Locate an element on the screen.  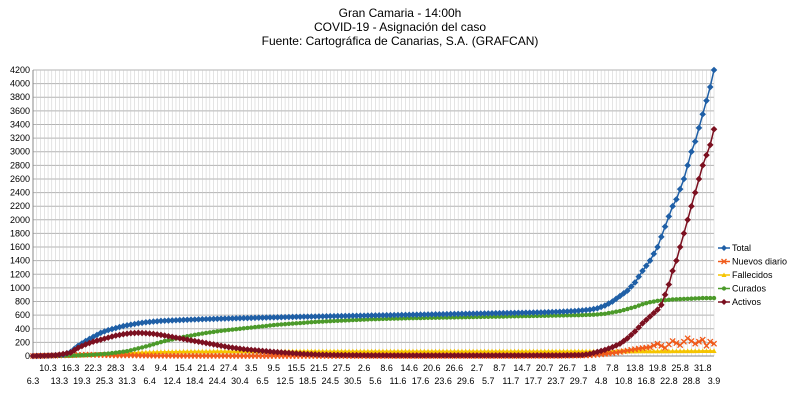
y-tick-label: 2400 is located at coordinates (20, 193).